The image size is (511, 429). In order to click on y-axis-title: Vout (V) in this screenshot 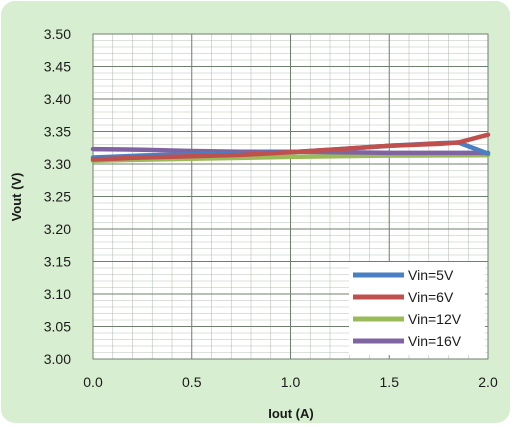, I will do `click(16, 197)`.